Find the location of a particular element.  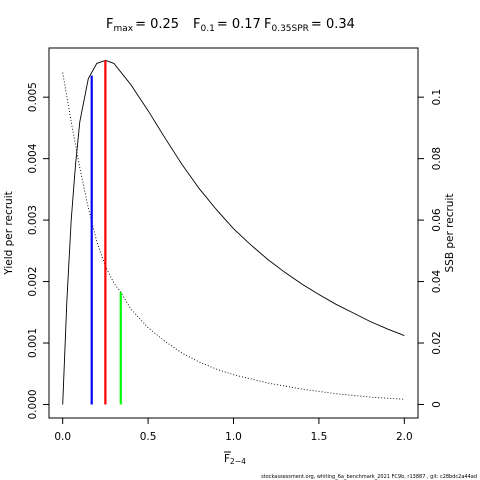

title-f035spr-letter: F is located at coordinates (267, 24).